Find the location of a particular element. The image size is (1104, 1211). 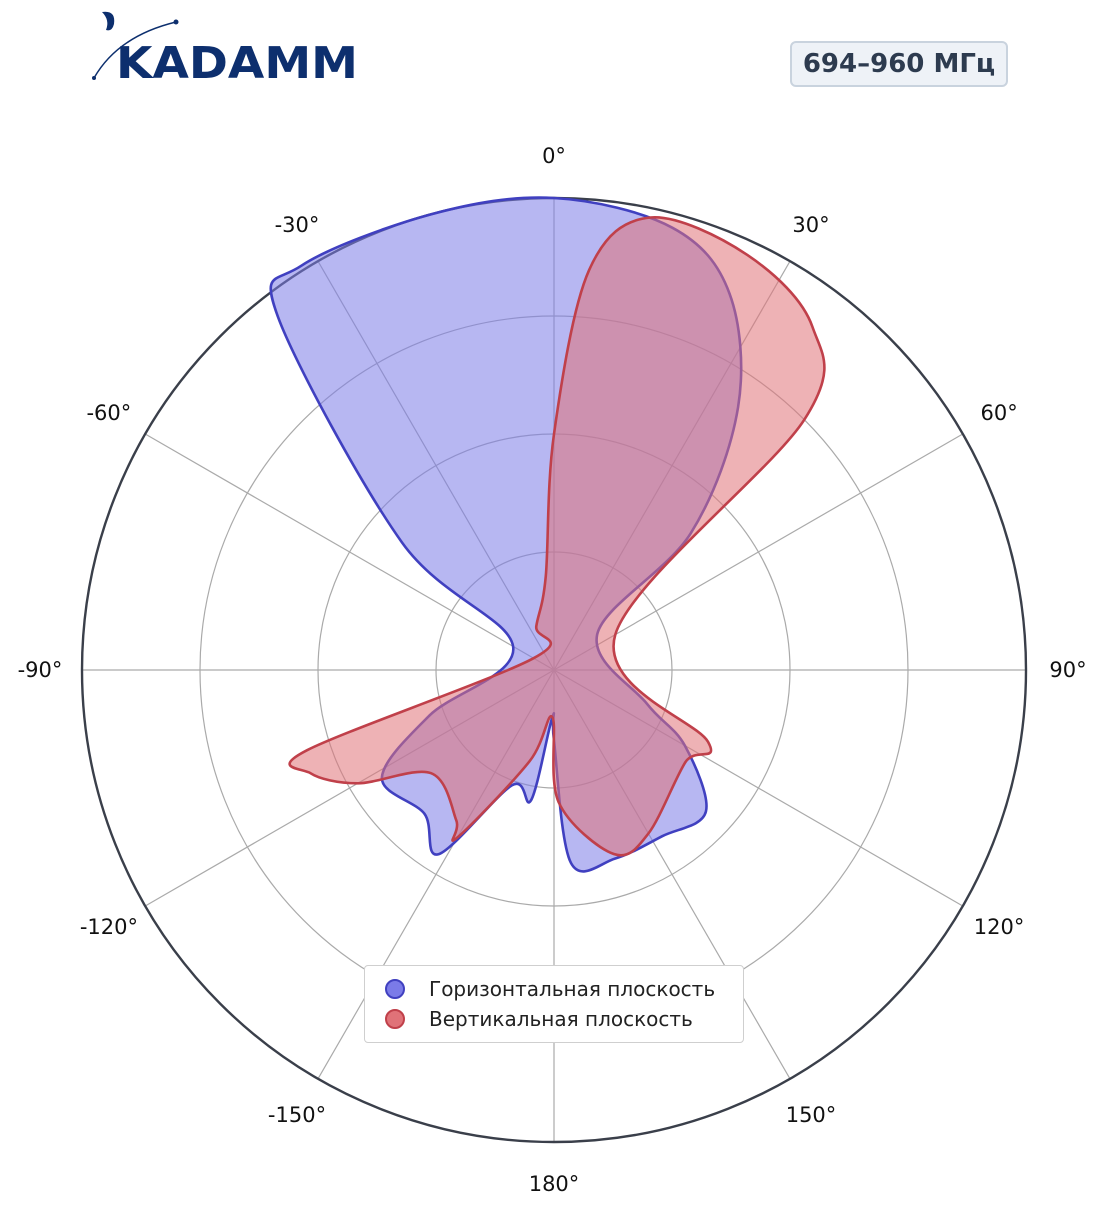

kadamm-logo: KADAMM is located at coordinates (225, 48).